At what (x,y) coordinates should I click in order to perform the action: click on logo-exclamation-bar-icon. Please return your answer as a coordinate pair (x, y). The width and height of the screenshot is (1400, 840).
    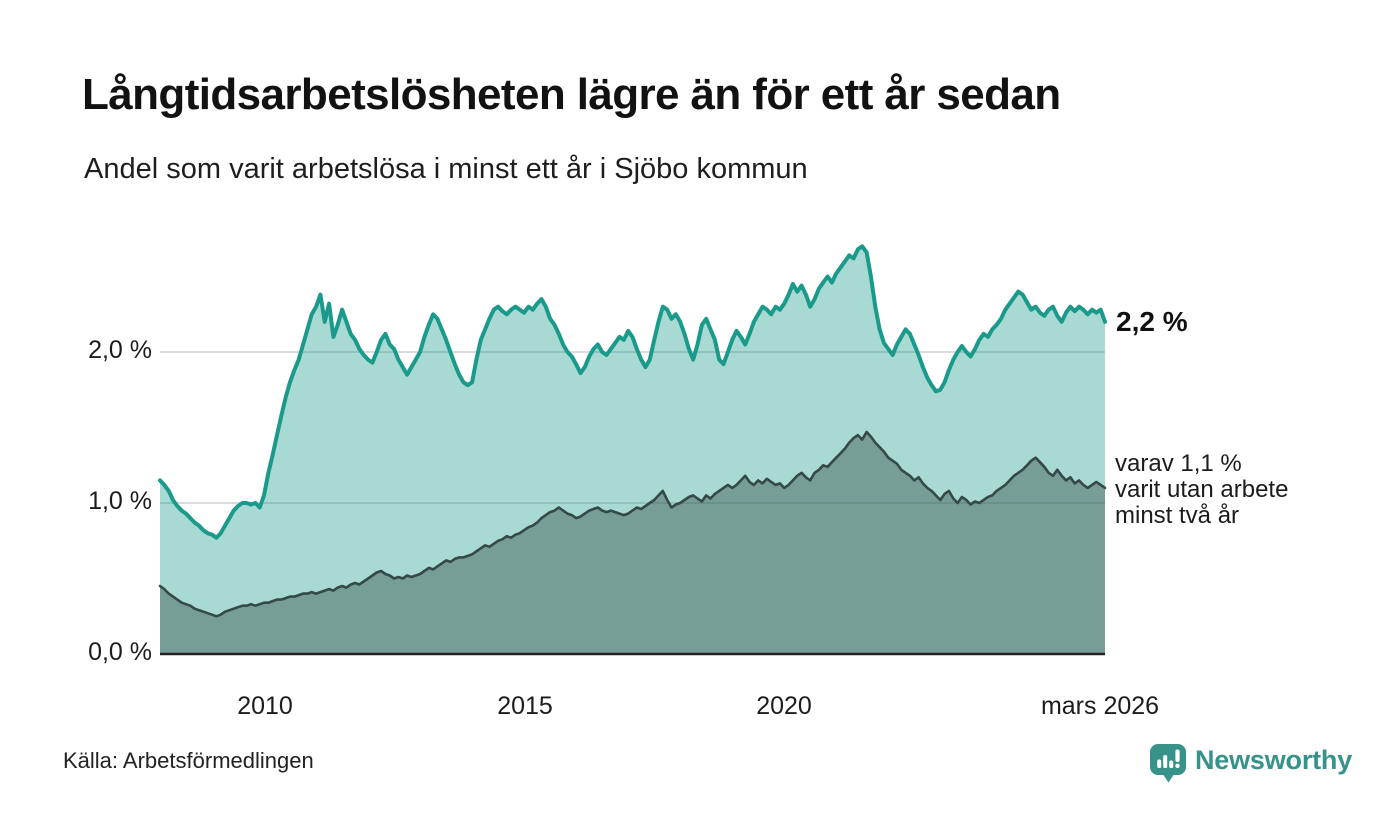
    Looking at the image, I should click on (1177, 755).